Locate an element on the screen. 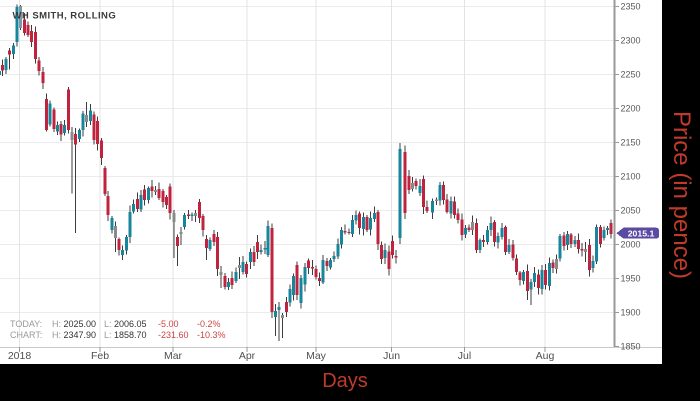 This screenshot has width=700, height=406. svg-text:CHART:H: 2347.90L: 1858.70-231: CHART: H: 2347.90 L: 1858.70 -231.60 -10.3% is located at coordinates (118, 335).